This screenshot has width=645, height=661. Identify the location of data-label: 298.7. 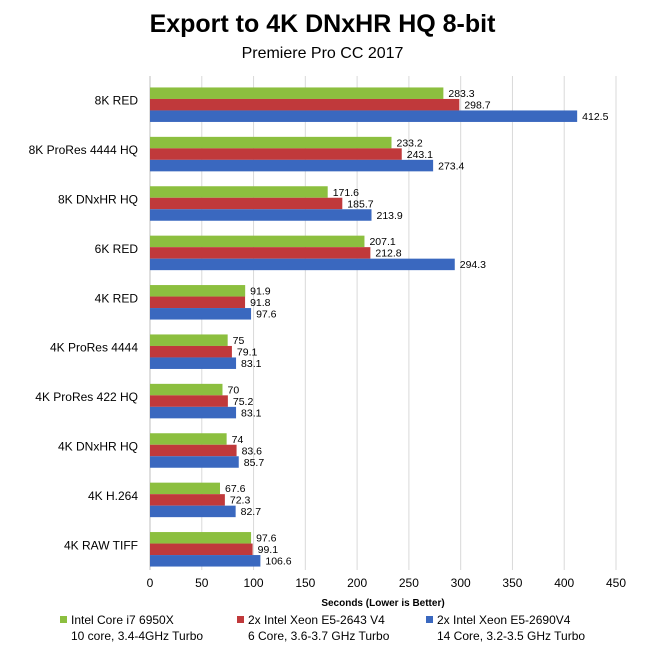
(477, 105).